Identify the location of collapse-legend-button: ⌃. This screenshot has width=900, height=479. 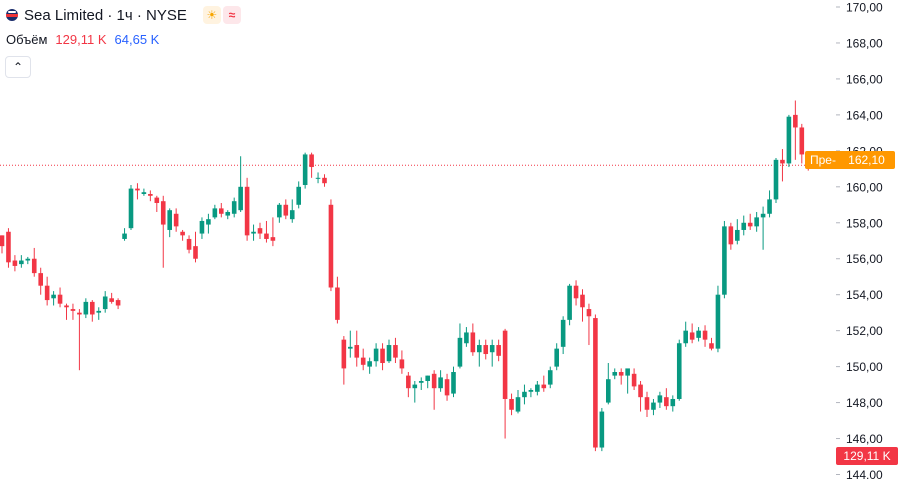
(18, 67).